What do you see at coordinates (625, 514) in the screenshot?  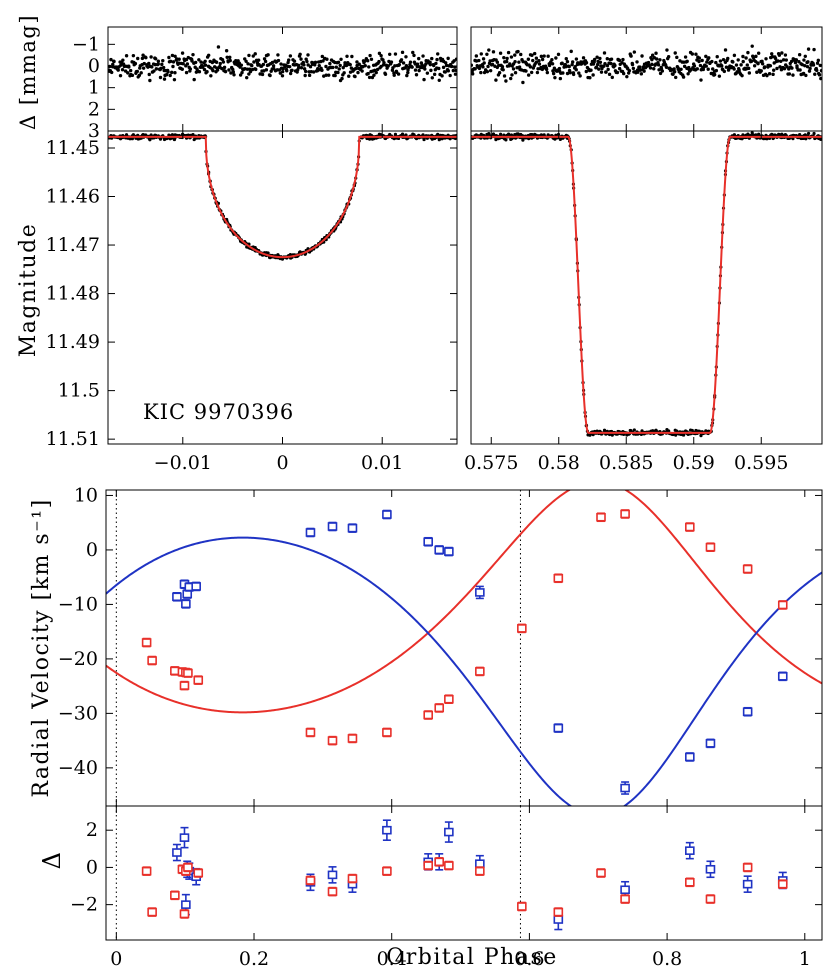 I see `primary-rv-point` at bounding box center [625, 514].